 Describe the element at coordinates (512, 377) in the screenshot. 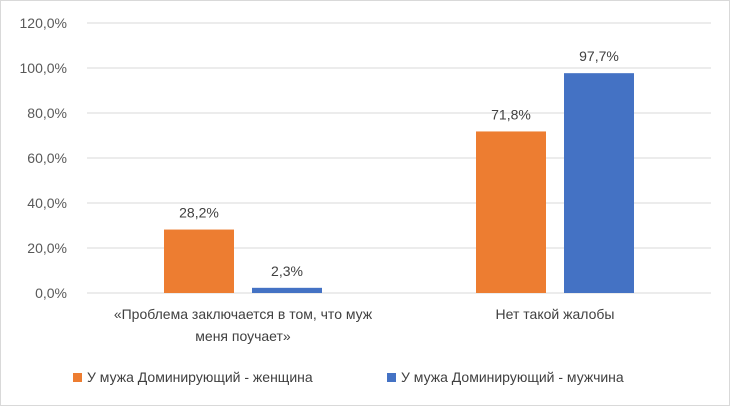

I see `legend-label: У мужа Доминирующий - мужчина` at that location.